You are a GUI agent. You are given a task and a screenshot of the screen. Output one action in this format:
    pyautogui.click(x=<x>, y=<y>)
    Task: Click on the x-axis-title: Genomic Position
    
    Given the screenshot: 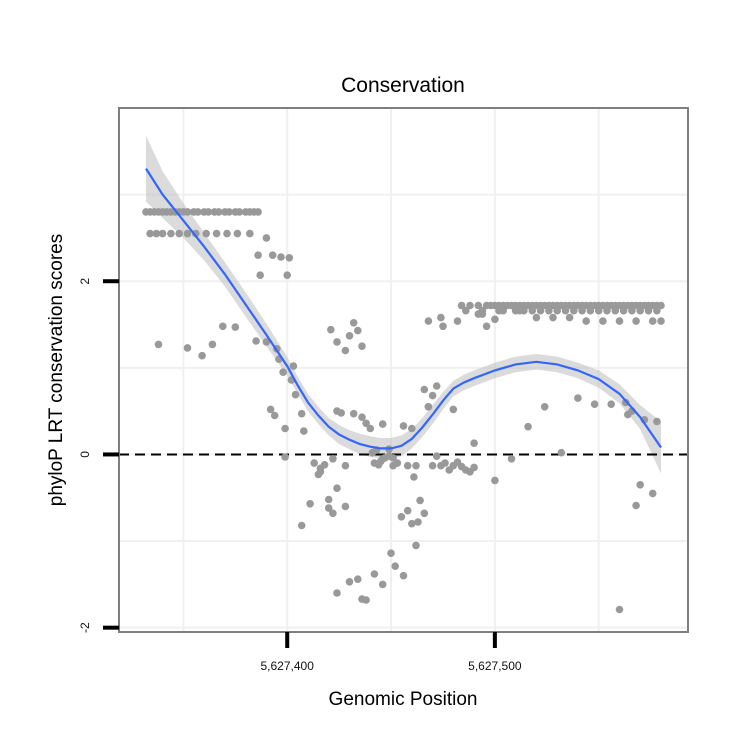 What is the action you would take?
    pyautogui.click(x=403, y=699)
    